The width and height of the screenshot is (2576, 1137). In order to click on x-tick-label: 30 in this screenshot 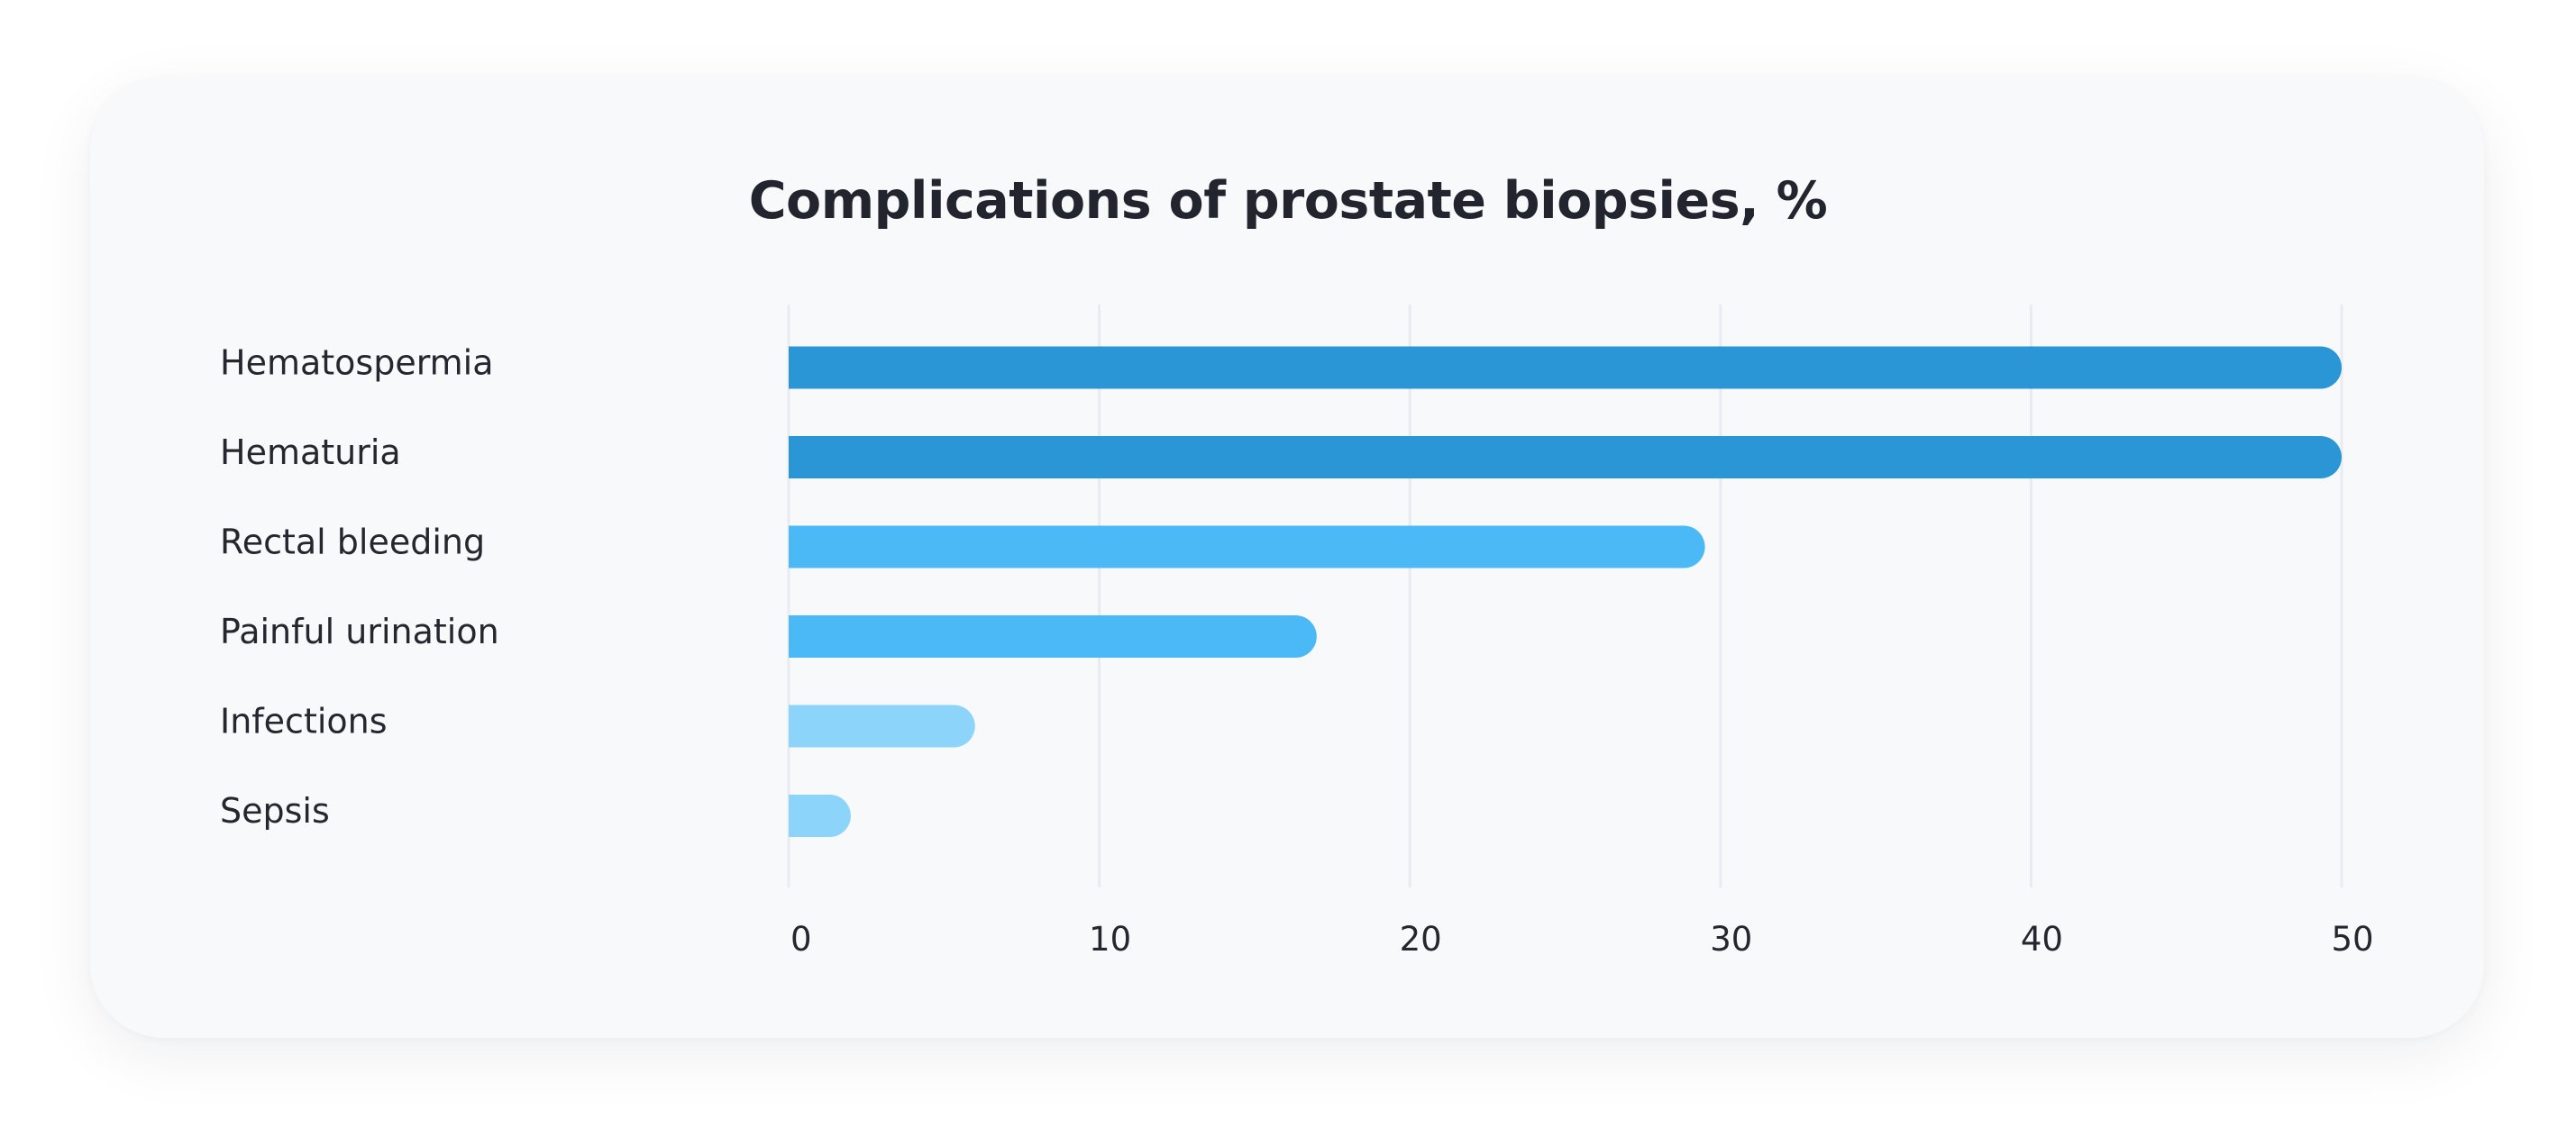, I will do `click(1731, 939)`.